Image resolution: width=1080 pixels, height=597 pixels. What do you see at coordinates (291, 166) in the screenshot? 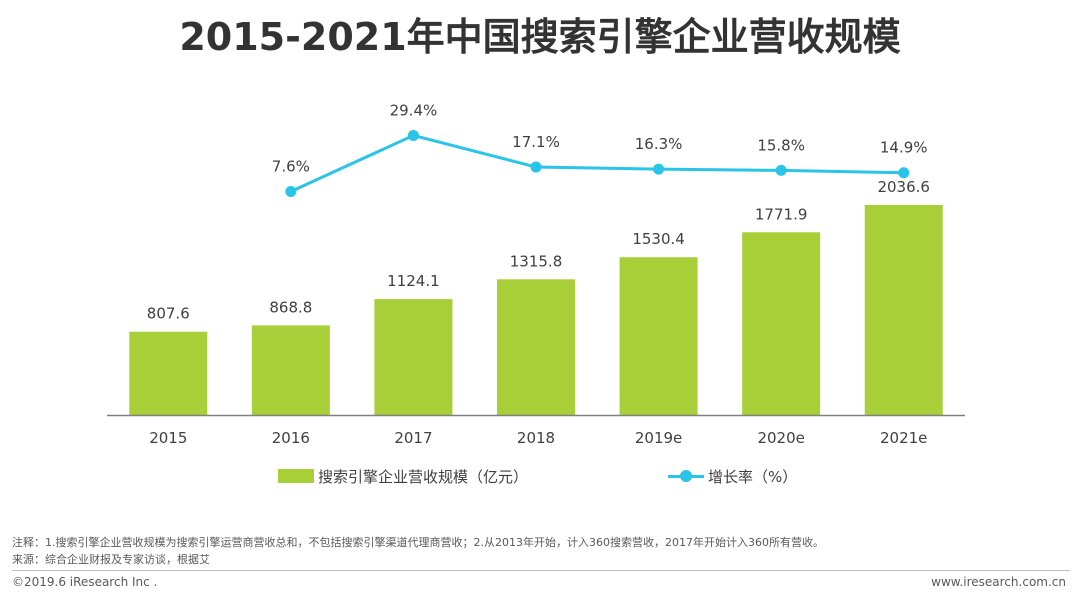
I see `growth-label-2016: 7.6%` at bounding box center [291, 166].